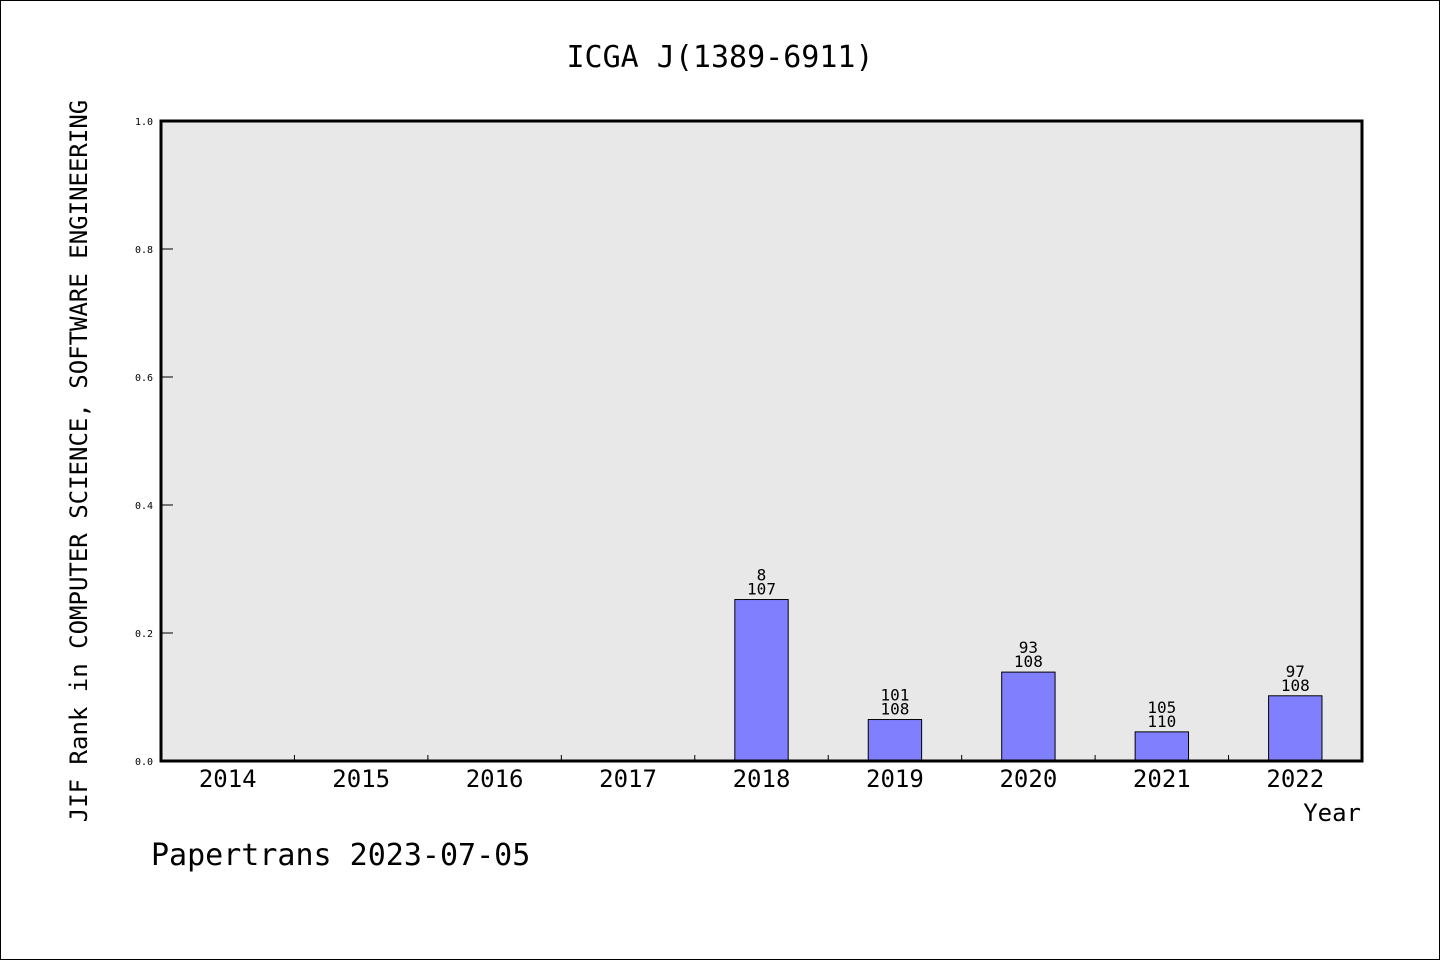  What do you see at coordinates (1028, 716) in the screenshot?
I see `bar-2020` at bounding box center [1028, 716].